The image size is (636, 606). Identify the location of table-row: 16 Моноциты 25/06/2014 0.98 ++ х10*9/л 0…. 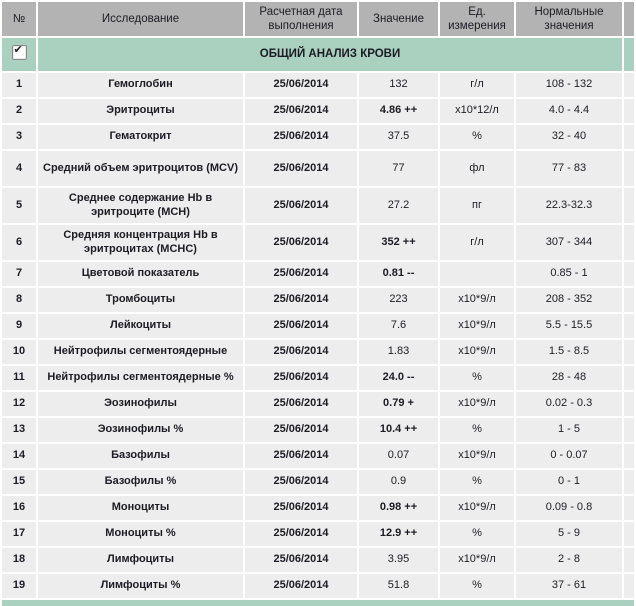
(318, 508).